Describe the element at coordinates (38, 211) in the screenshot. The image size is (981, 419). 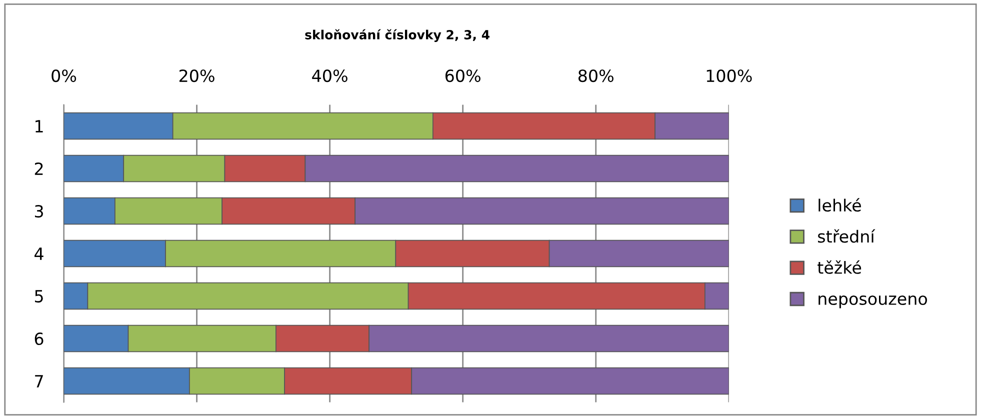
I see `y-tick-label: 3` at that location.